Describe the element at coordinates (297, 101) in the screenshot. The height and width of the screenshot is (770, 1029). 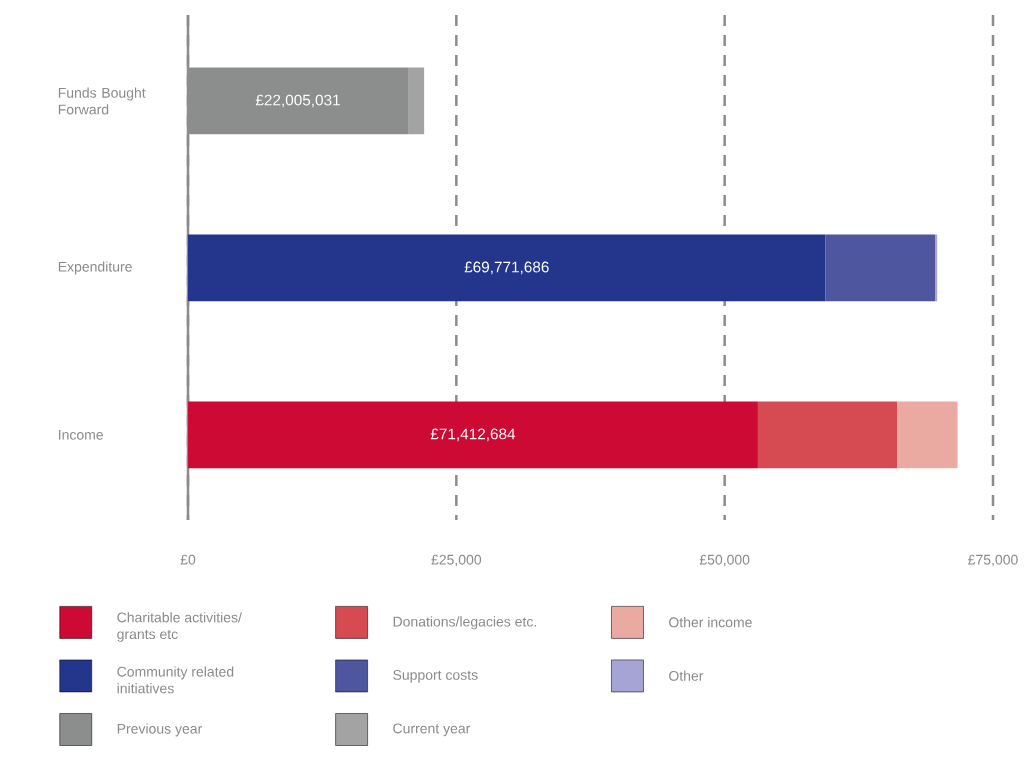
I see `annotation: £22,005,031` at that location.